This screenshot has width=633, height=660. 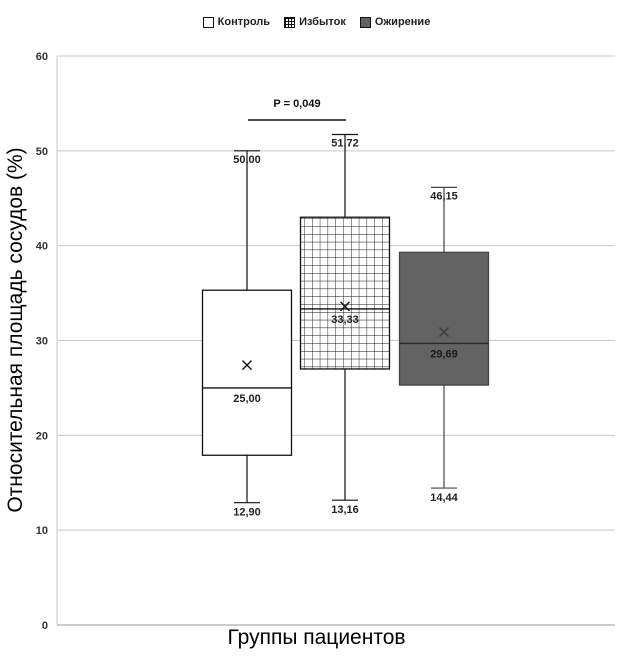 I want to click on y-axis-label: Относительная площадь сосудов (%), so click(x=15, y=330).